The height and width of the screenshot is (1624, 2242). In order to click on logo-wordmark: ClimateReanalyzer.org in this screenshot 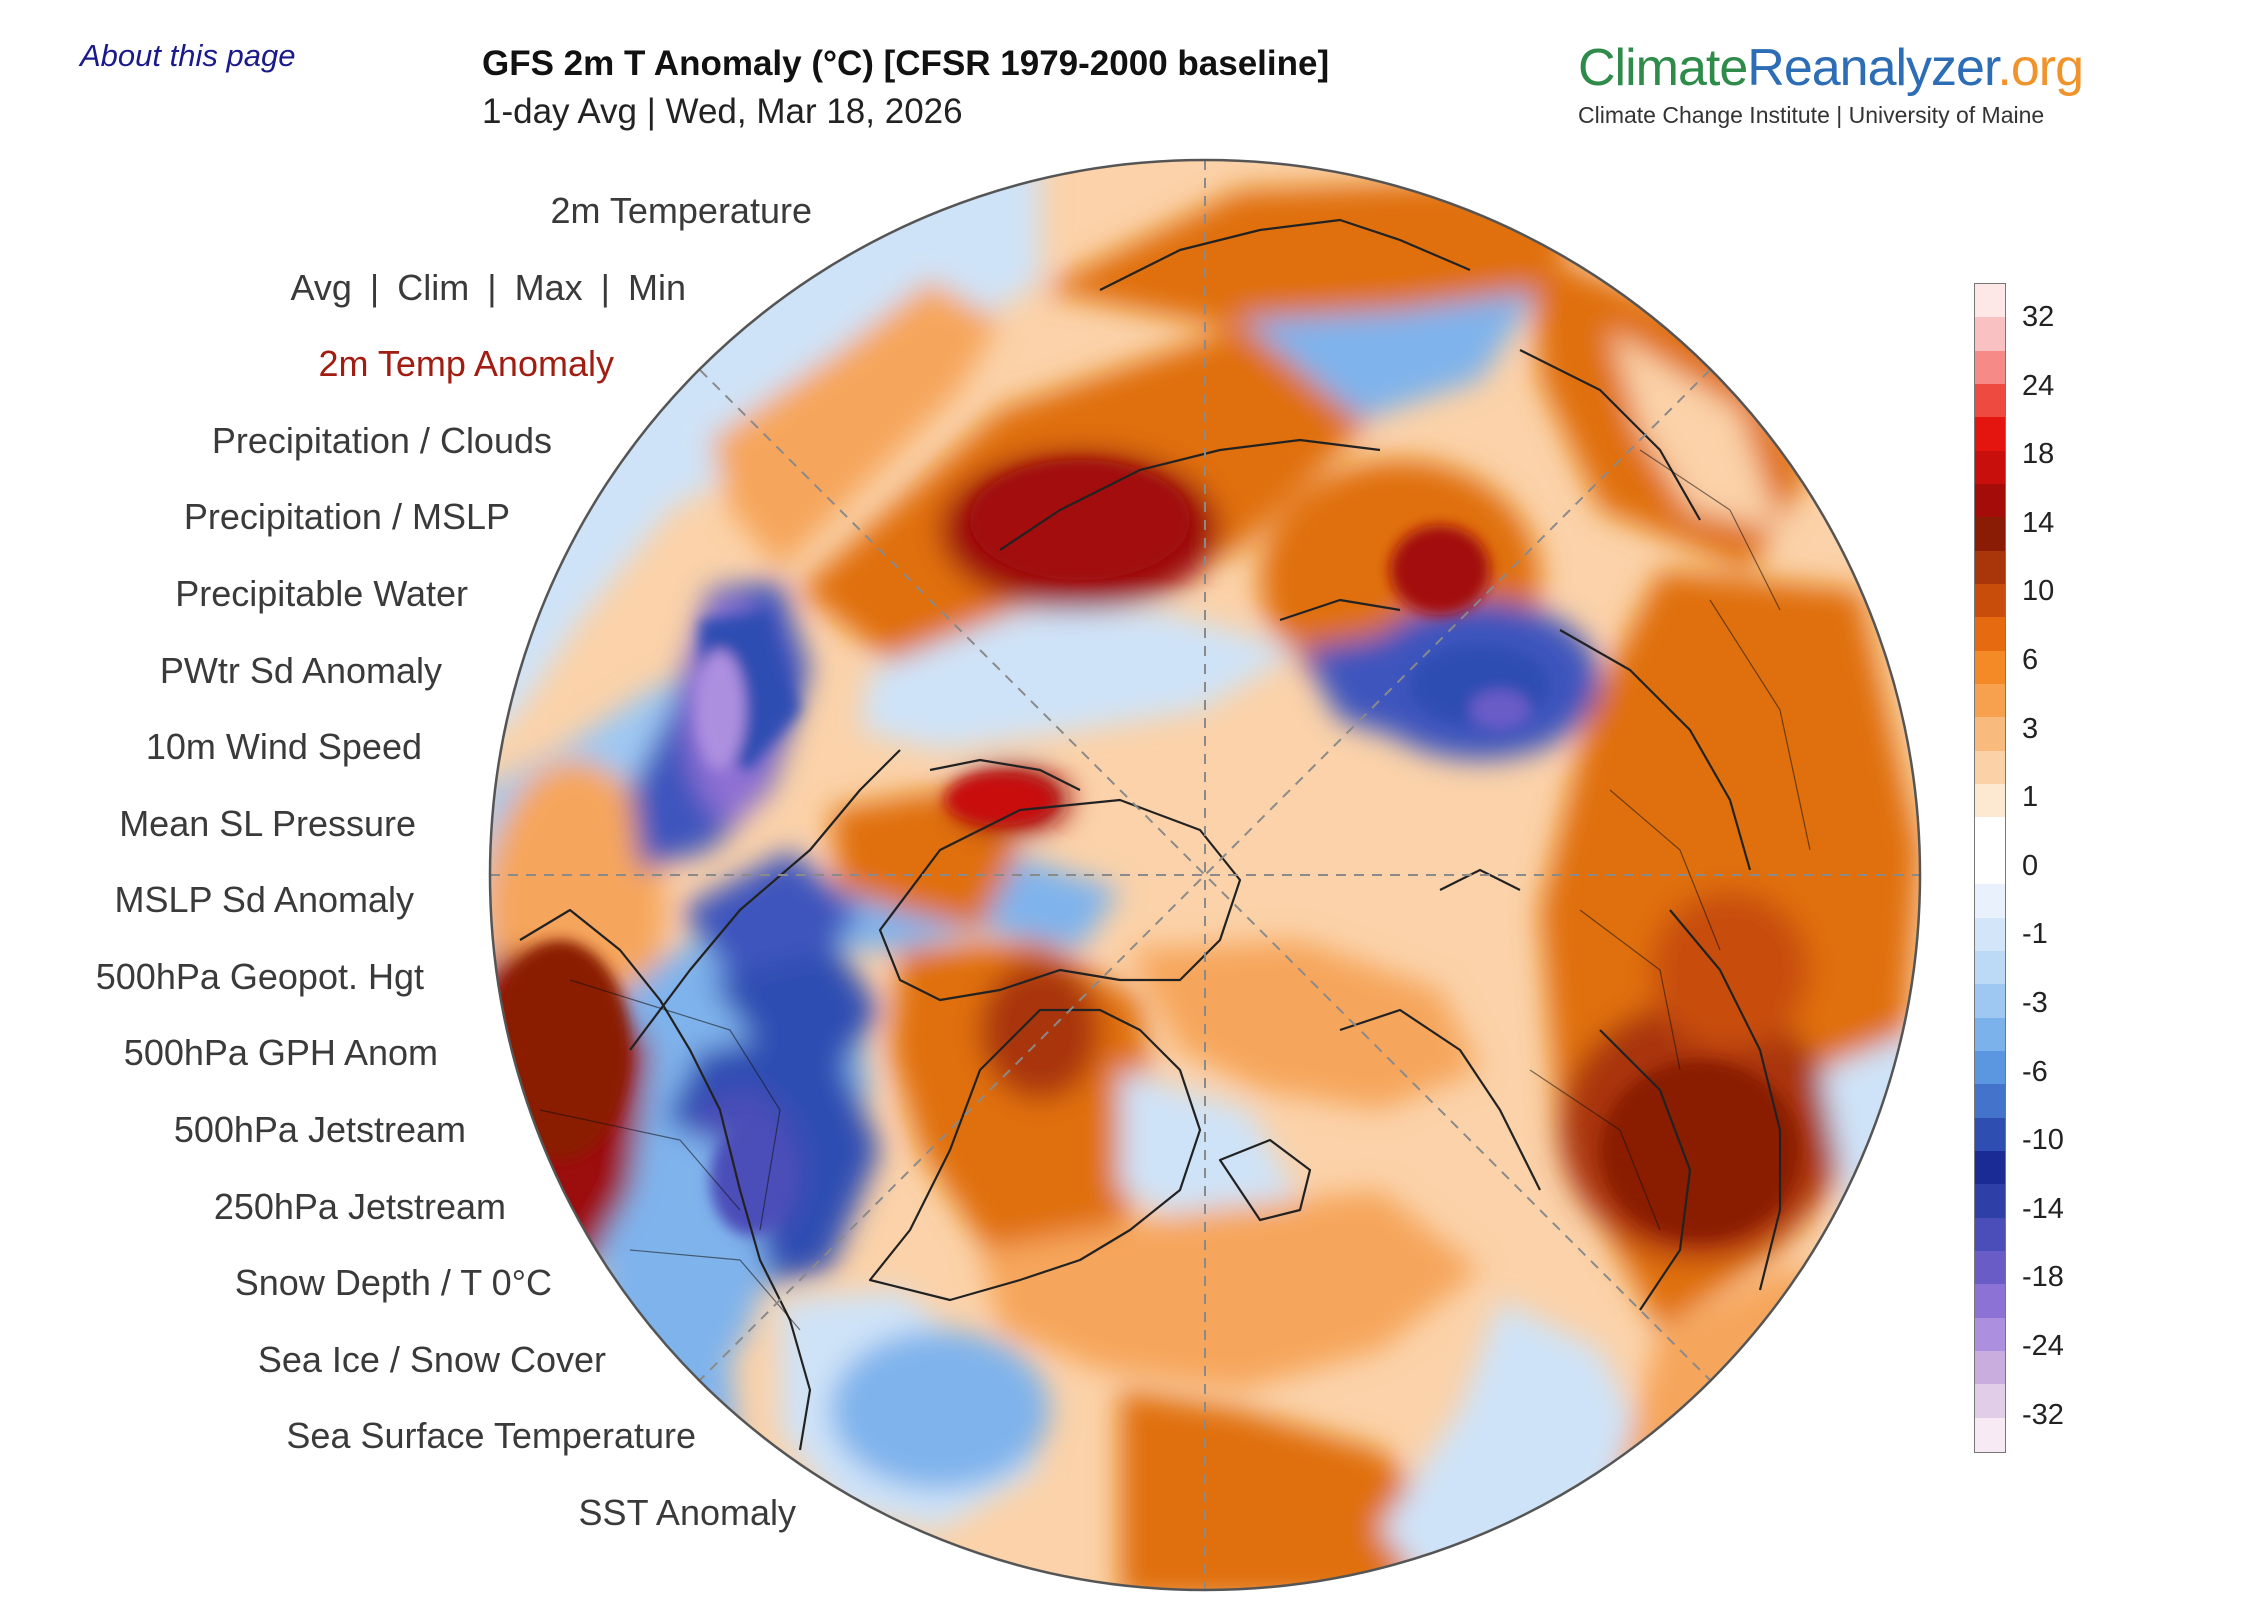, I will do `click(1831, 68)`.